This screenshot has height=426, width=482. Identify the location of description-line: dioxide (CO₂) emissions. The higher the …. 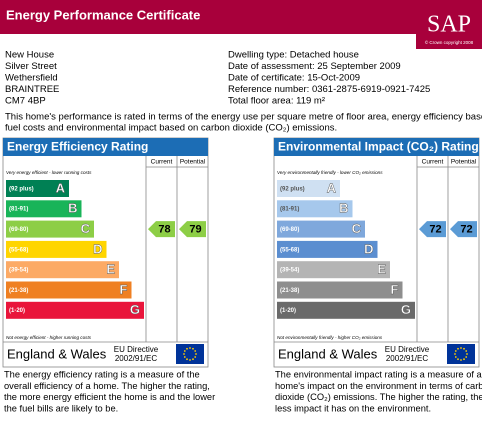
(378, 397).